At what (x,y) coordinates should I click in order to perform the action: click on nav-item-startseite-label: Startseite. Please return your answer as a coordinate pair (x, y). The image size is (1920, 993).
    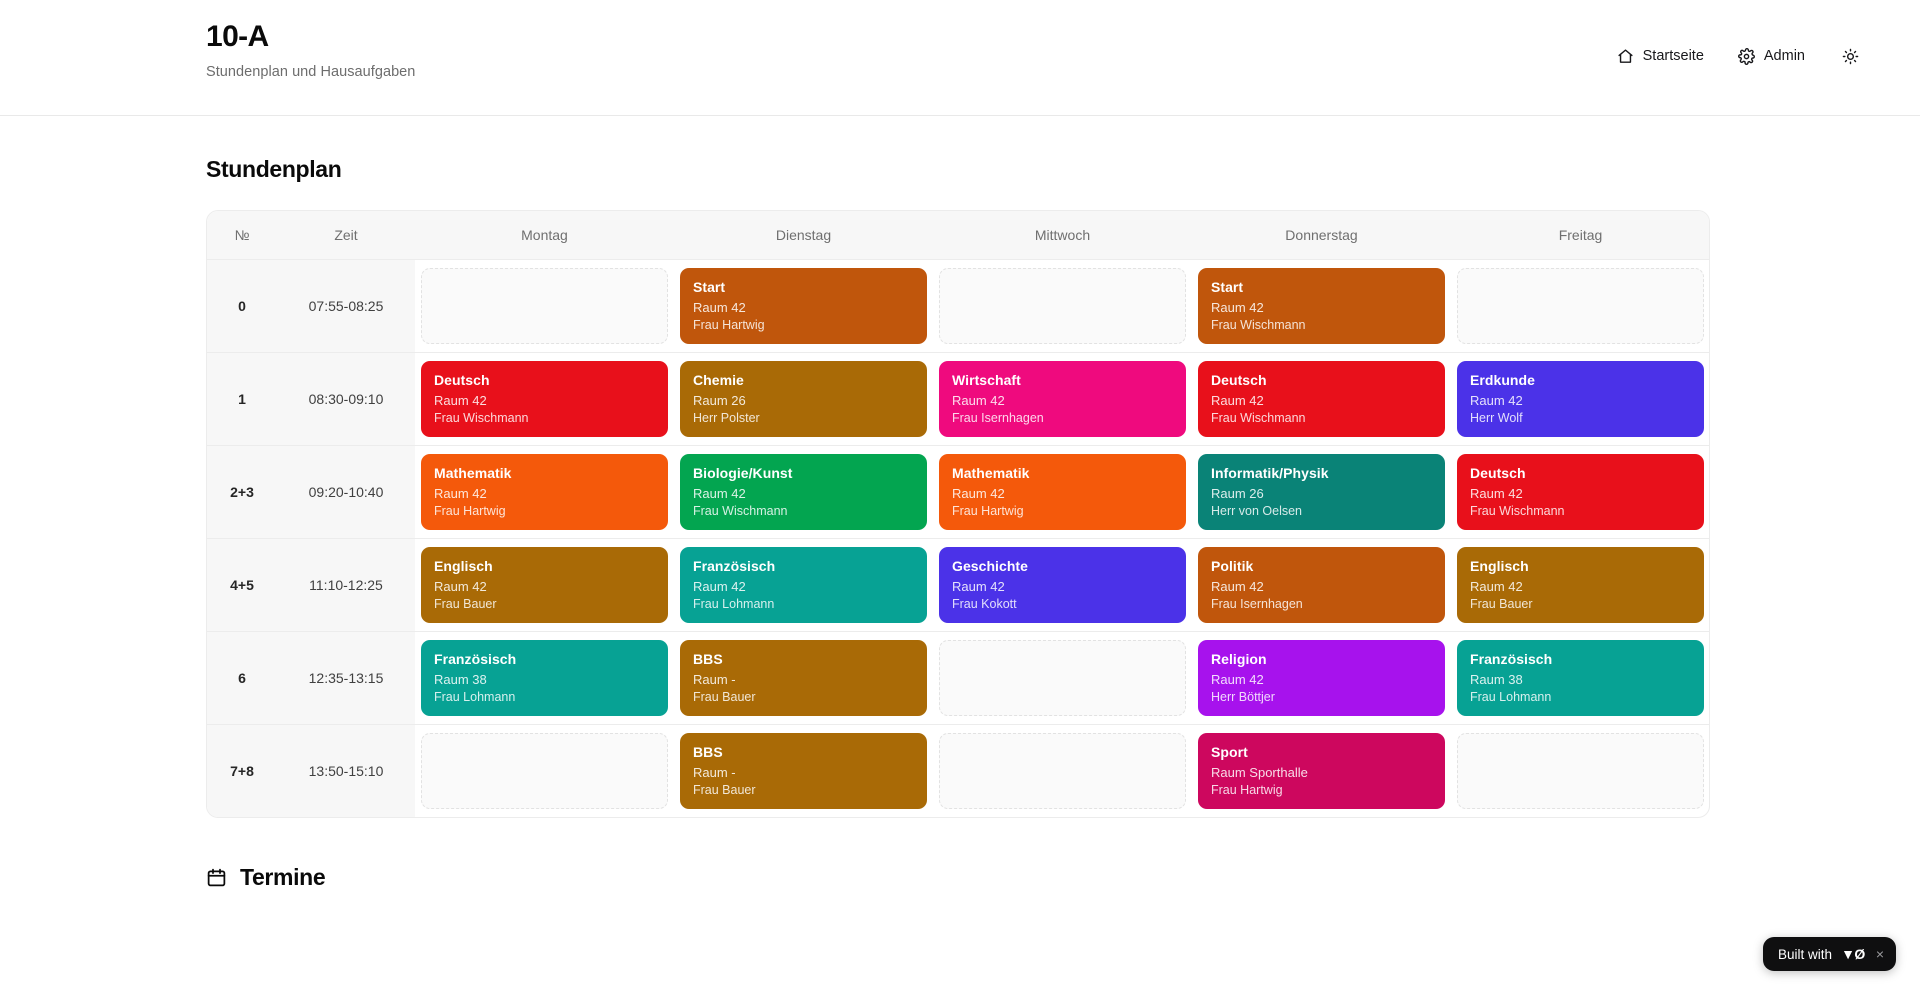
    Looking at the image, I should click on (1673, 55).